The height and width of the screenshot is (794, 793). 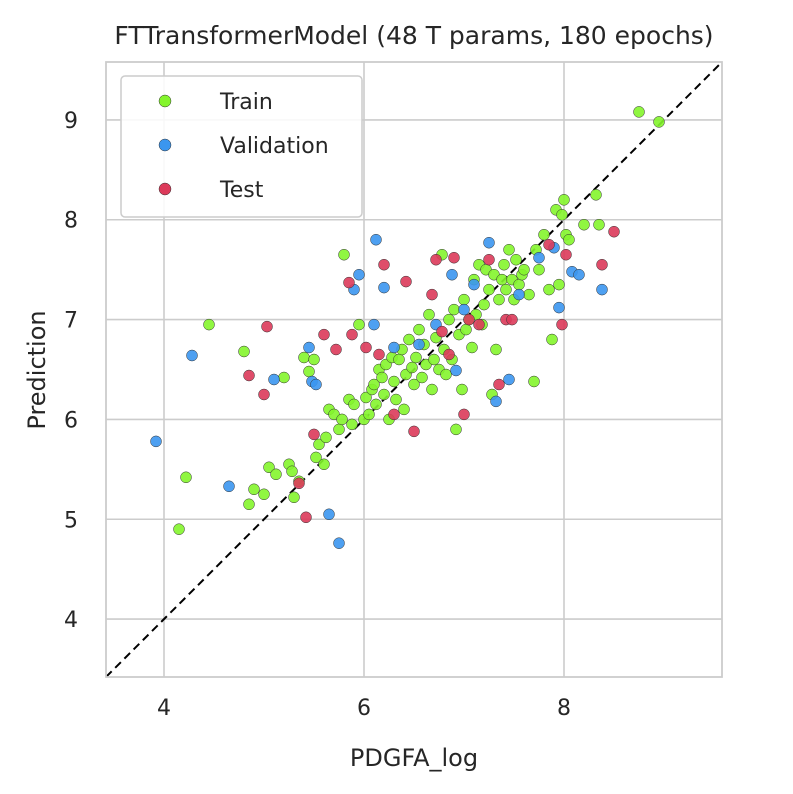 What do you see at coordinates (274, 146) in the screenshot?
I see `legend-label-validation: Validation` at bounding box center [274, 146].